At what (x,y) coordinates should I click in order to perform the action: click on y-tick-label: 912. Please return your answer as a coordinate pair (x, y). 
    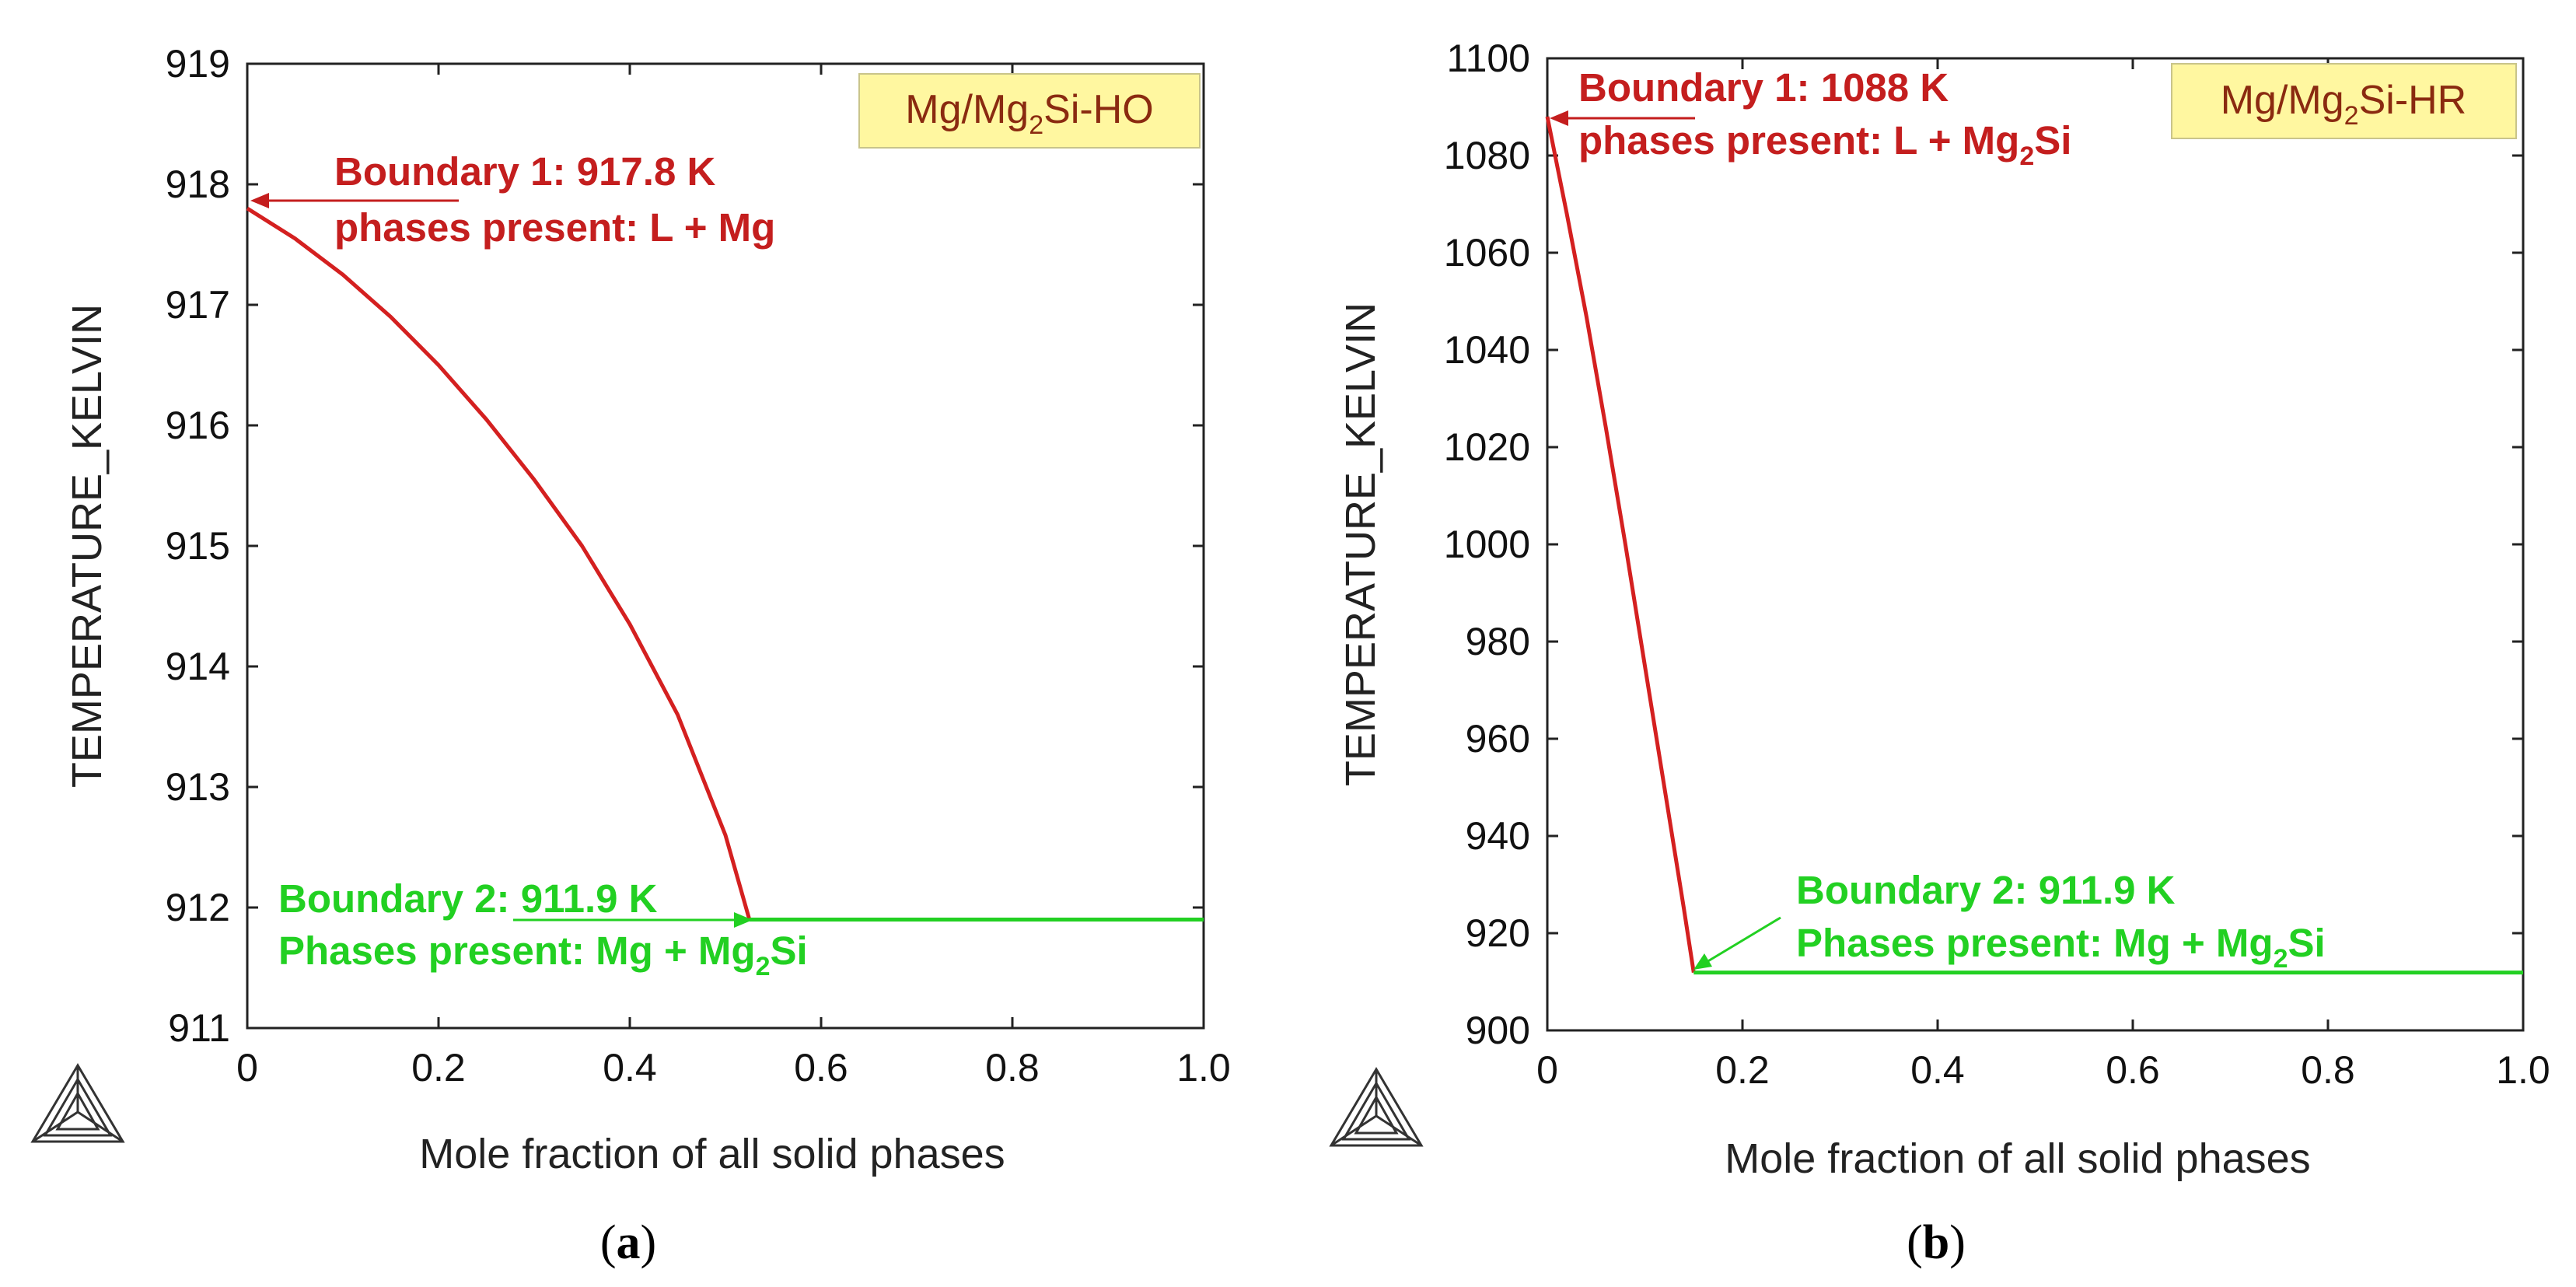
    Looking at the image, I should click on (198, 907).